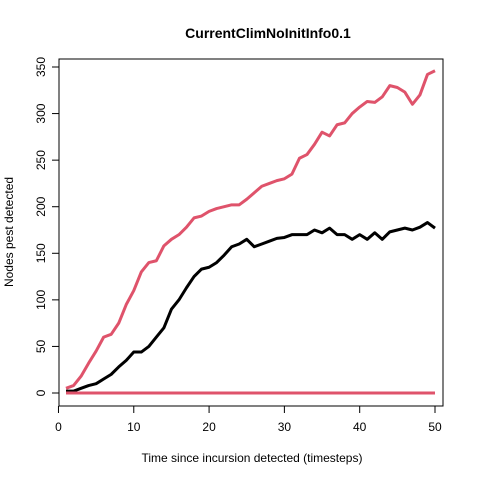  I want to click on x-tick-label: 10, so click(134, 427).